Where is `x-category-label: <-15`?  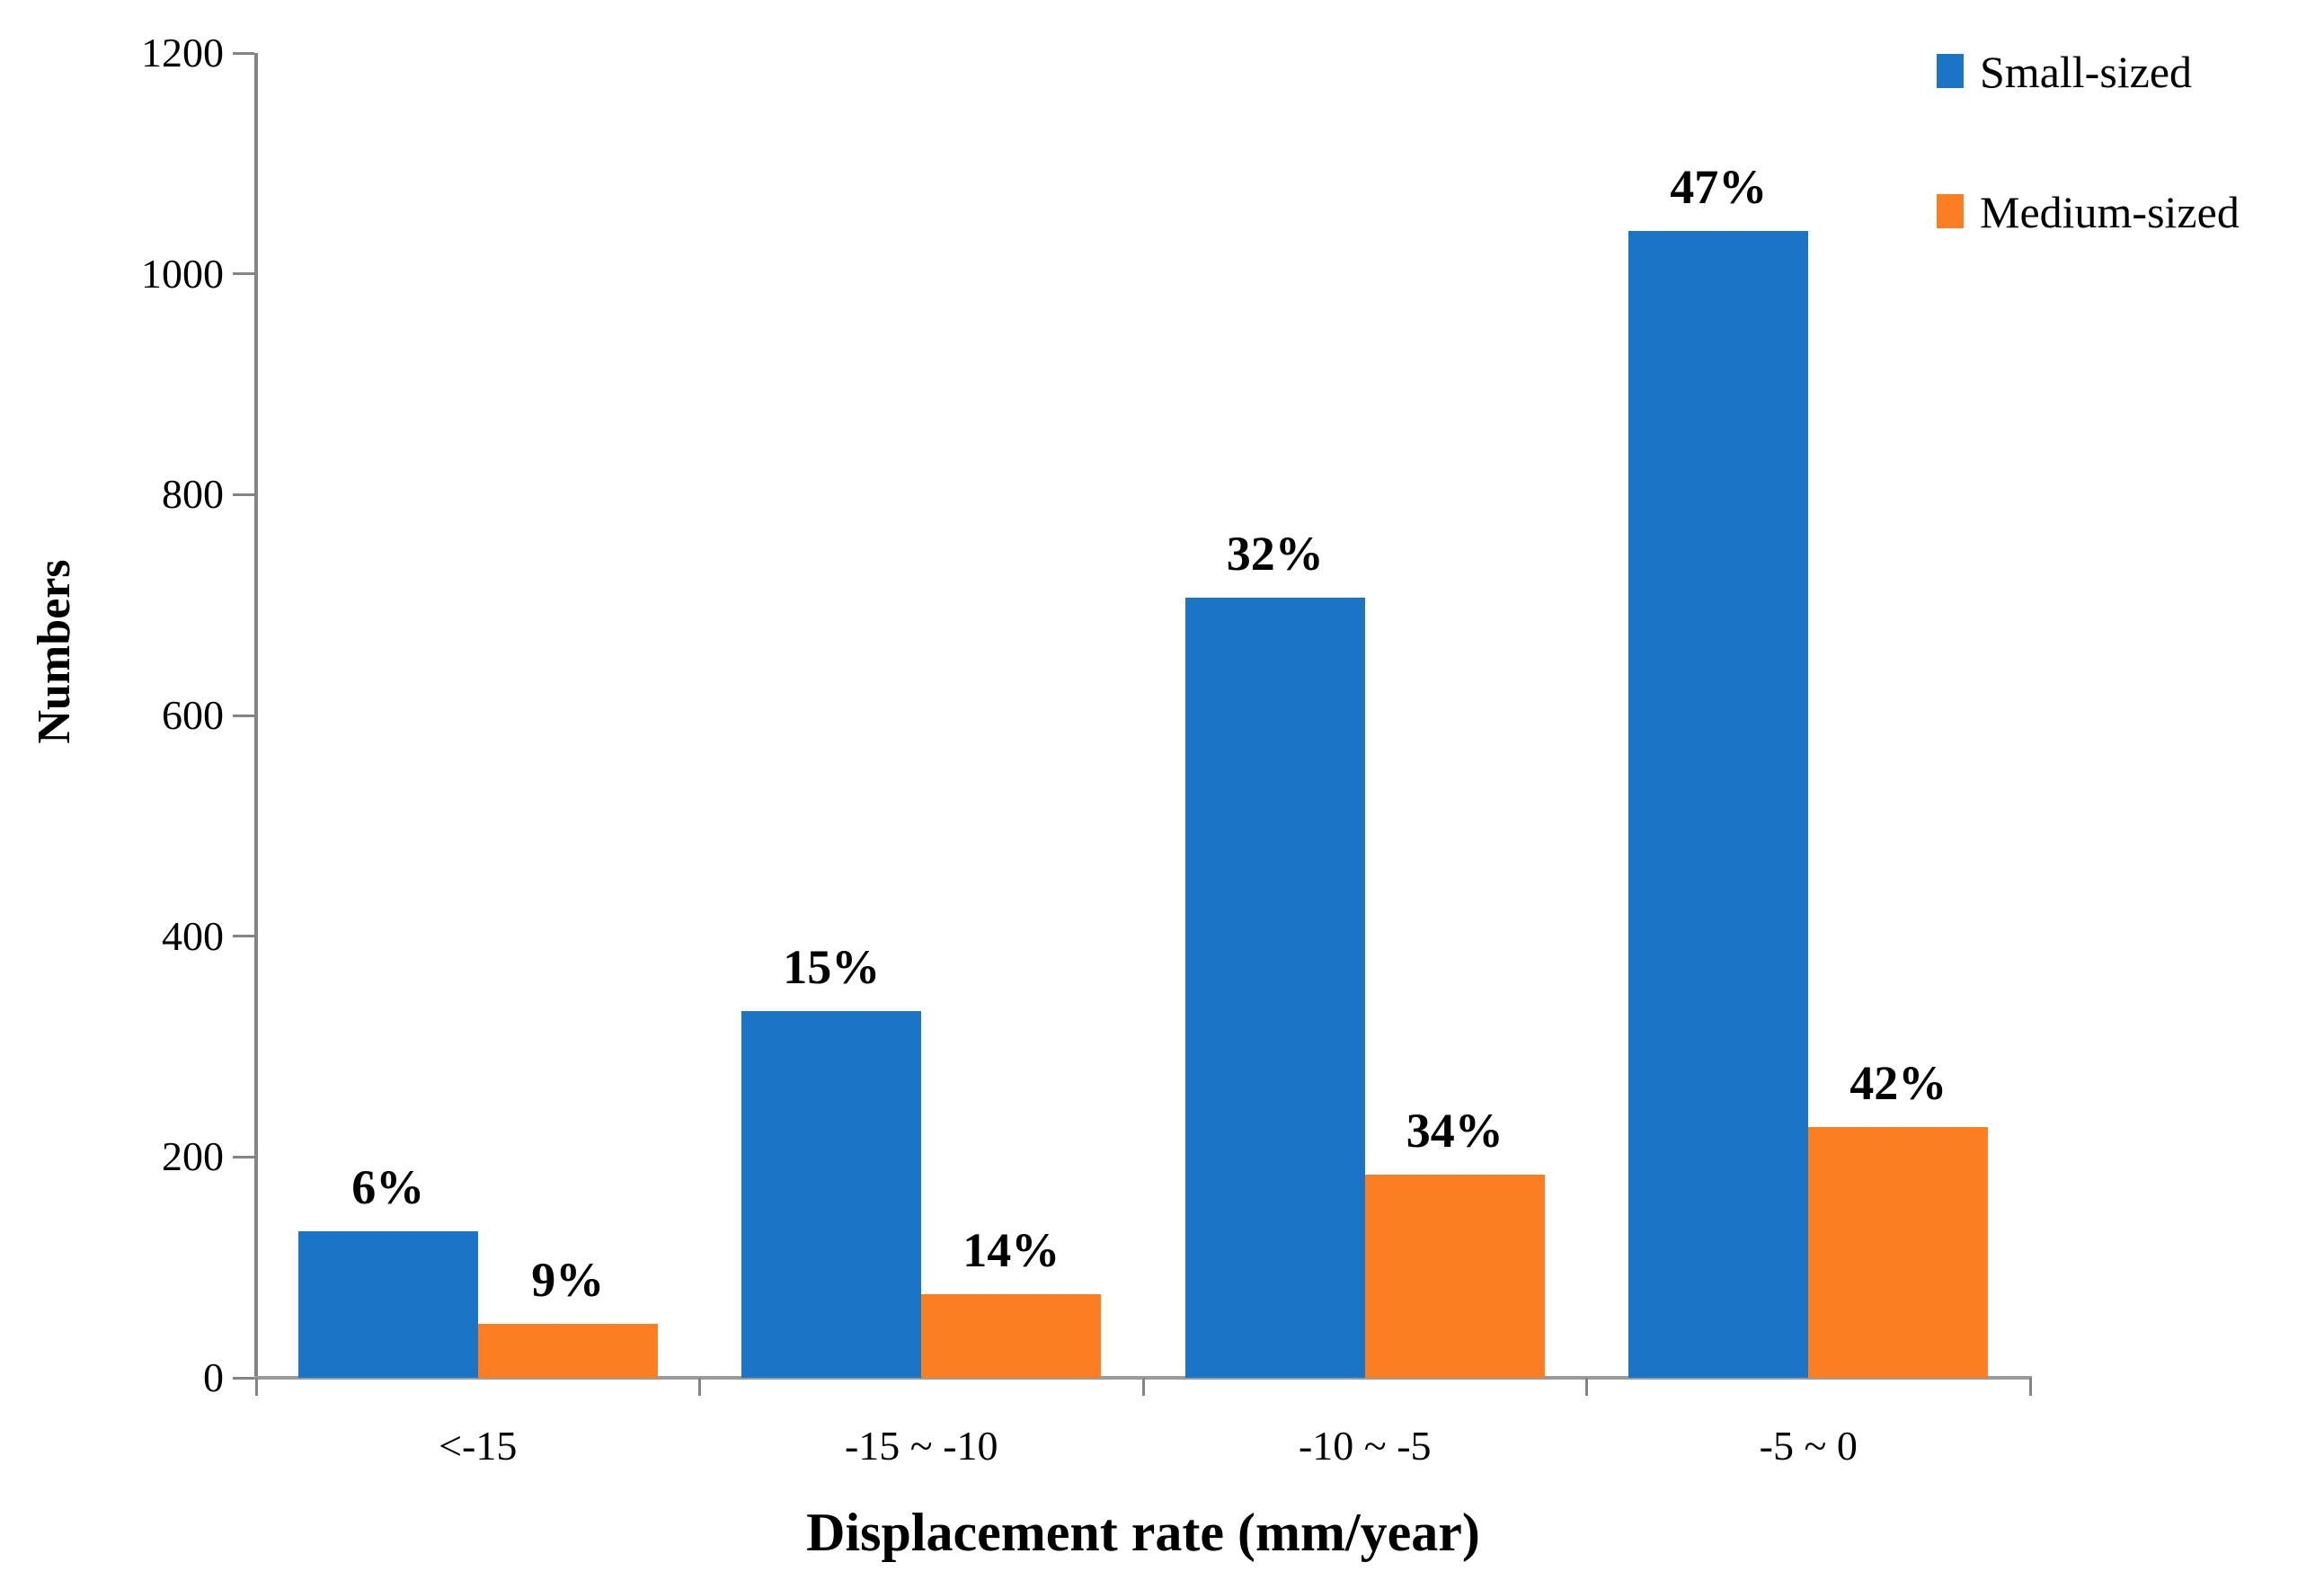
x-category-label: <-15 is located at coordinates (478, 1446).